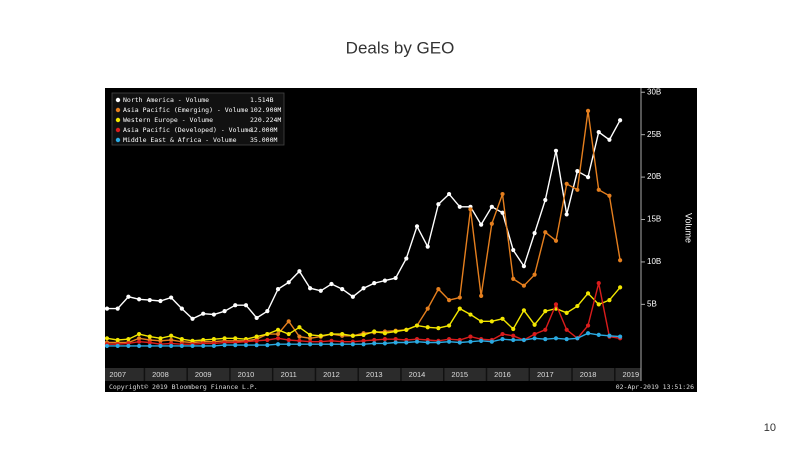  What do you see at coordinates (373, 374) in the screenshot?
I see `x-axis-band` at bounding box center [373, 374].